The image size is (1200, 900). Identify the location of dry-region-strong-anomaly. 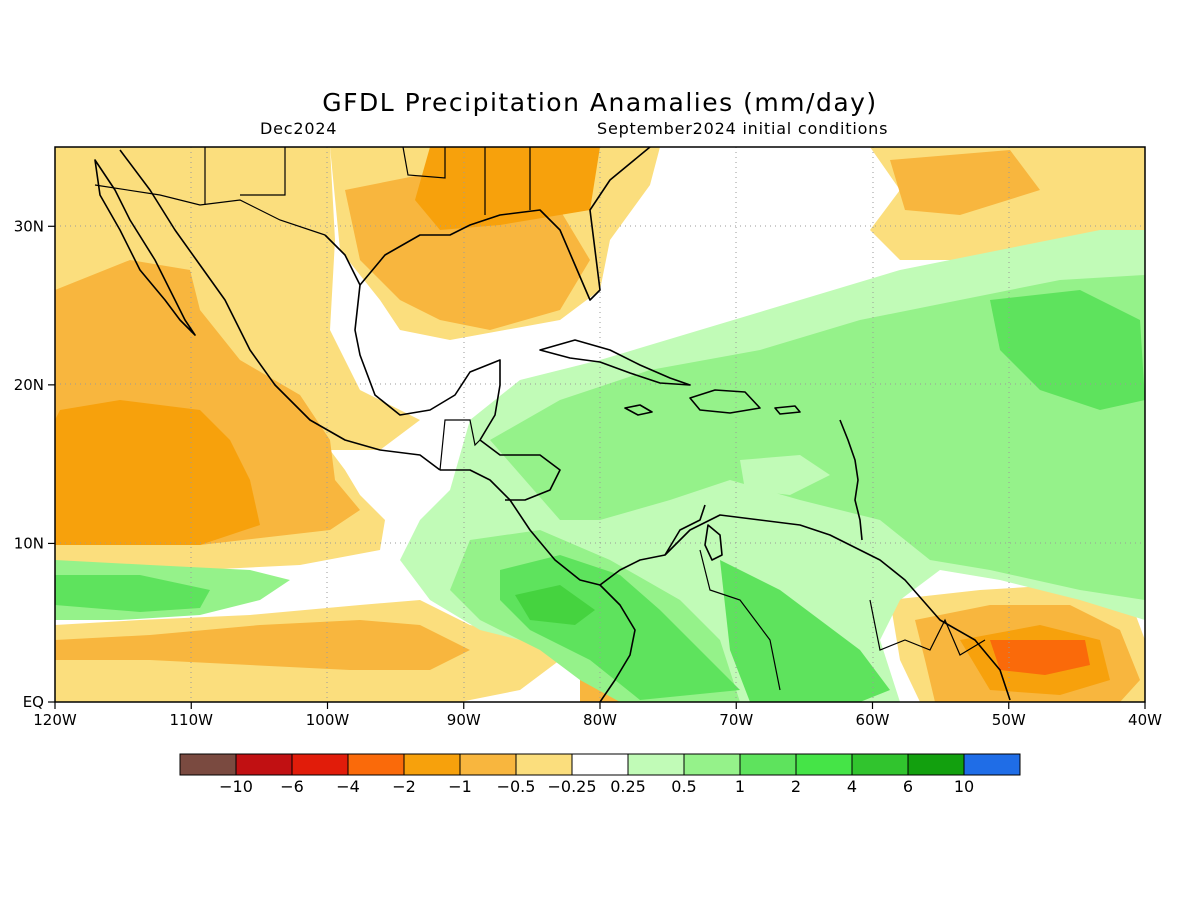
(1040, 657).